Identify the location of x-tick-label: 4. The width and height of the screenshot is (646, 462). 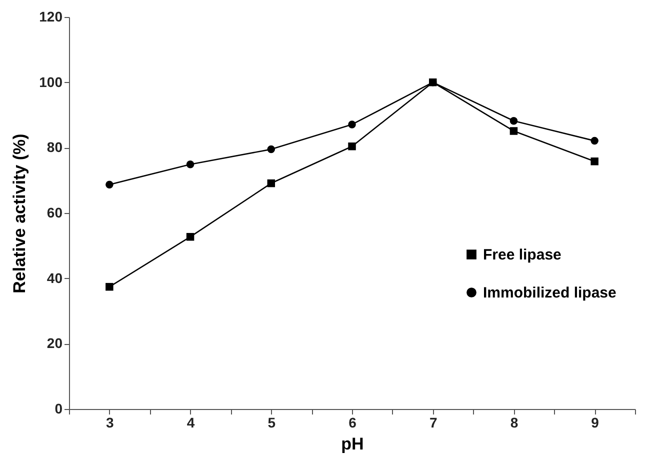
(190, 422).